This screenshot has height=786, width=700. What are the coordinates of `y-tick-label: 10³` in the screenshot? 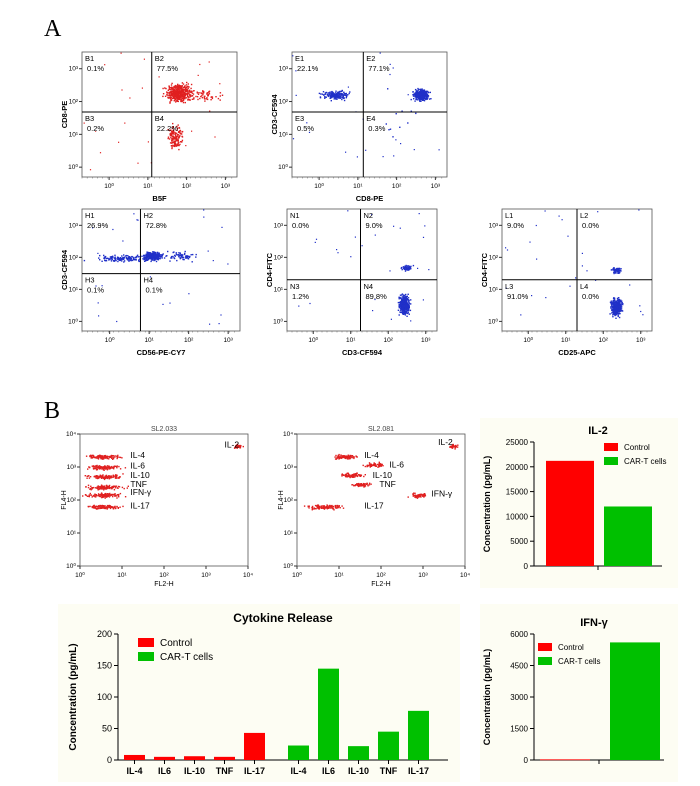 It's located at (74, 225).